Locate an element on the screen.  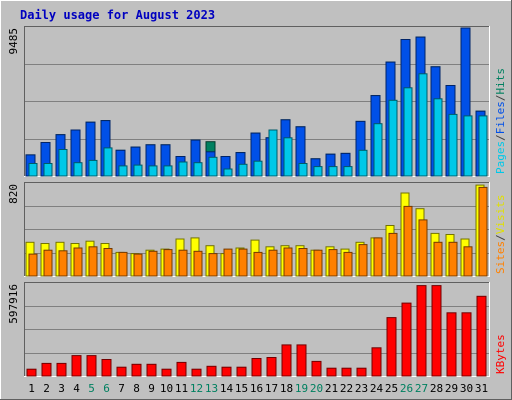
top-legend-item-0: Pages is located at coordinates (500, 157).